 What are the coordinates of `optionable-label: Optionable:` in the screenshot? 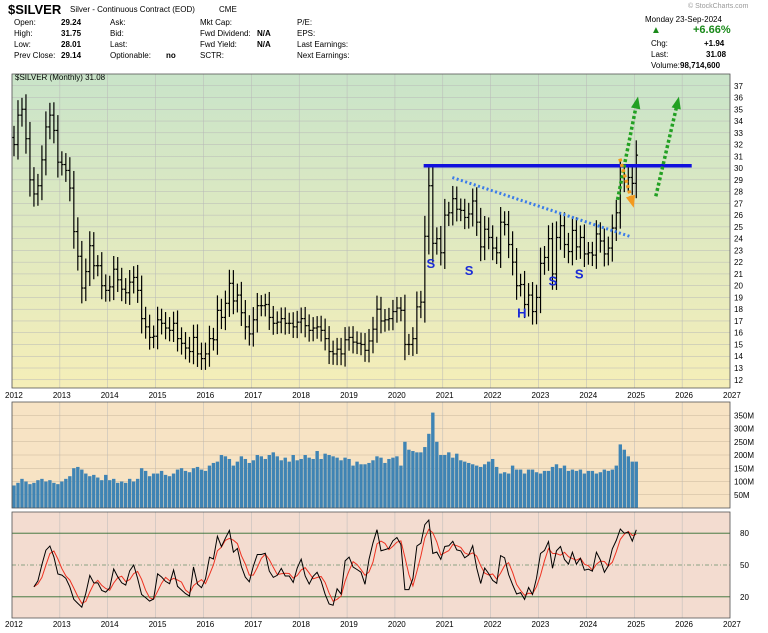 It's located at (130, 55).